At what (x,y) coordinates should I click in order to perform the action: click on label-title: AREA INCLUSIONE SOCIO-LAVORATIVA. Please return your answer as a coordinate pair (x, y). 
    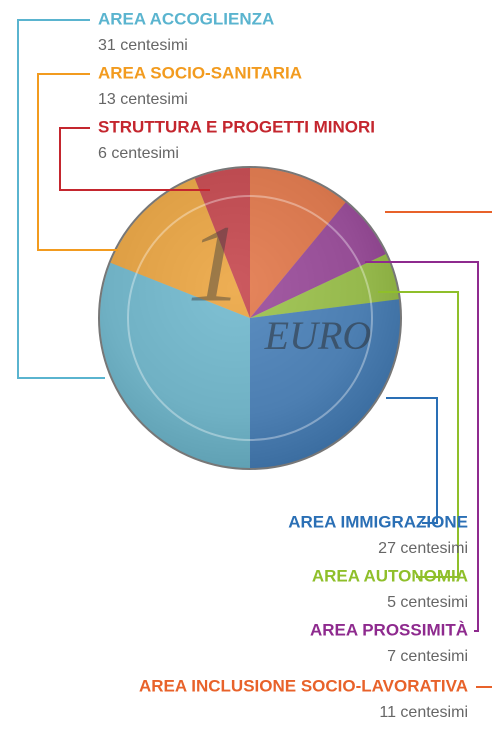
    Looking at the image, I should click on (303, 685).